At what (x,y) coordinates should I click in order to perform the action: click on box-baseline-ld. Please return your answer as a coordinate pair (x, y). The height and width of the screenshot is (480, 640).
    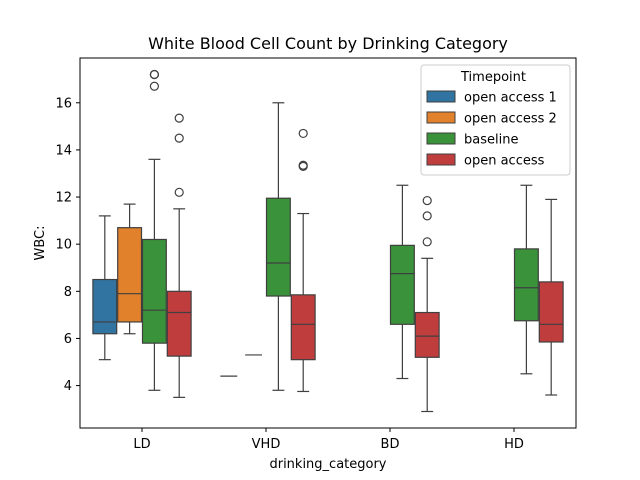
    Looking at the image, I should click on (154, 230).